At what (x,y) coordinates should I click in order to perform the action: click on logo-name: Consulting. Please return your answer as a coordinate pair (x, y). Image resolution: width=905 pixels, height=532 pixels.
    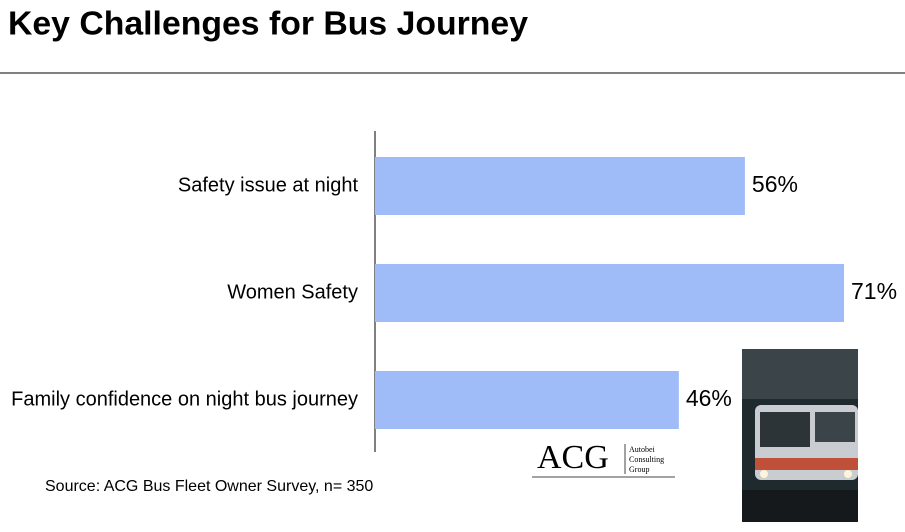
    Looking at the image, I should click on (646, 459).